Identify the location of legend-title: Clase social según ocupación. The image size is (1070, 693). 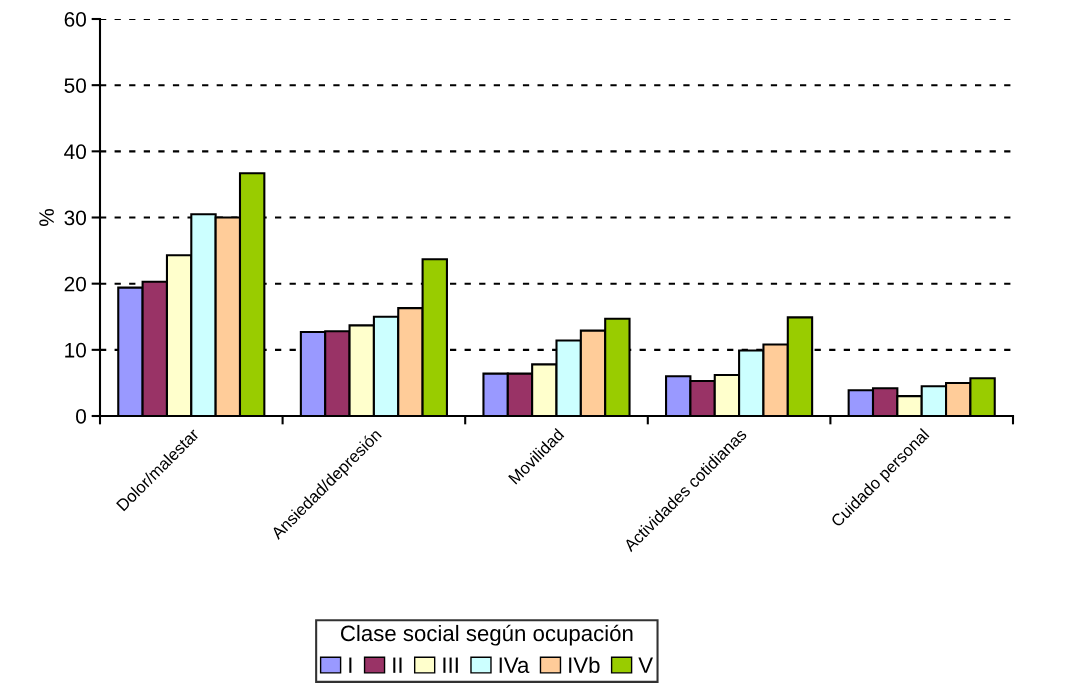
(486, 635).